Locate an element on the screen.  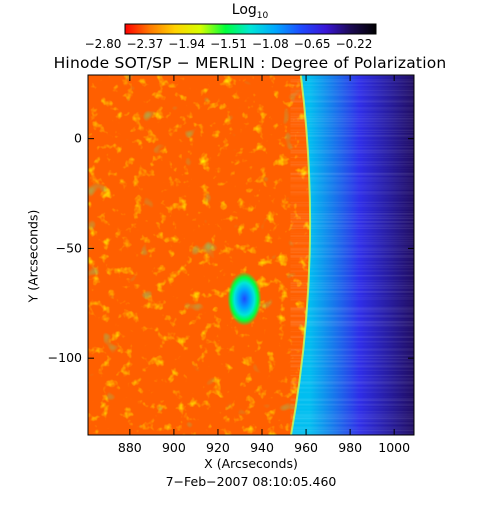
limb-edge is located at coordinates (301, 255).